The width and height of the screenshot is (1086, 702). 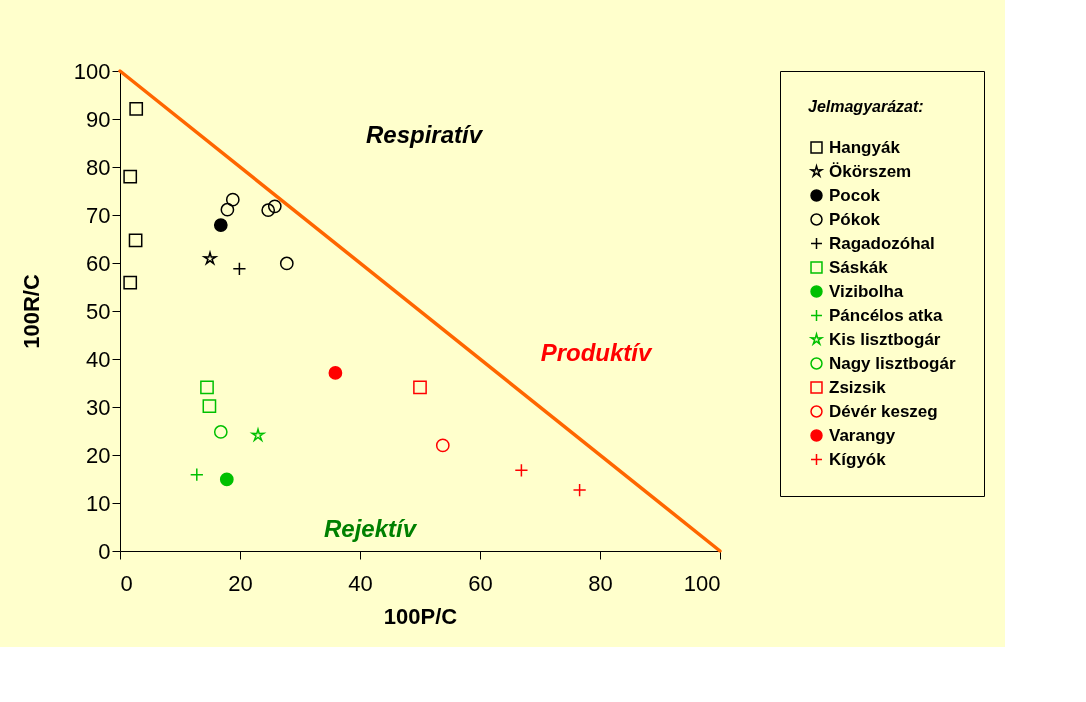 What do you see at coordinates (870, 171) in the screenshot?
I see `legend-label: Ökörszem` at bounding box center [870, 171].